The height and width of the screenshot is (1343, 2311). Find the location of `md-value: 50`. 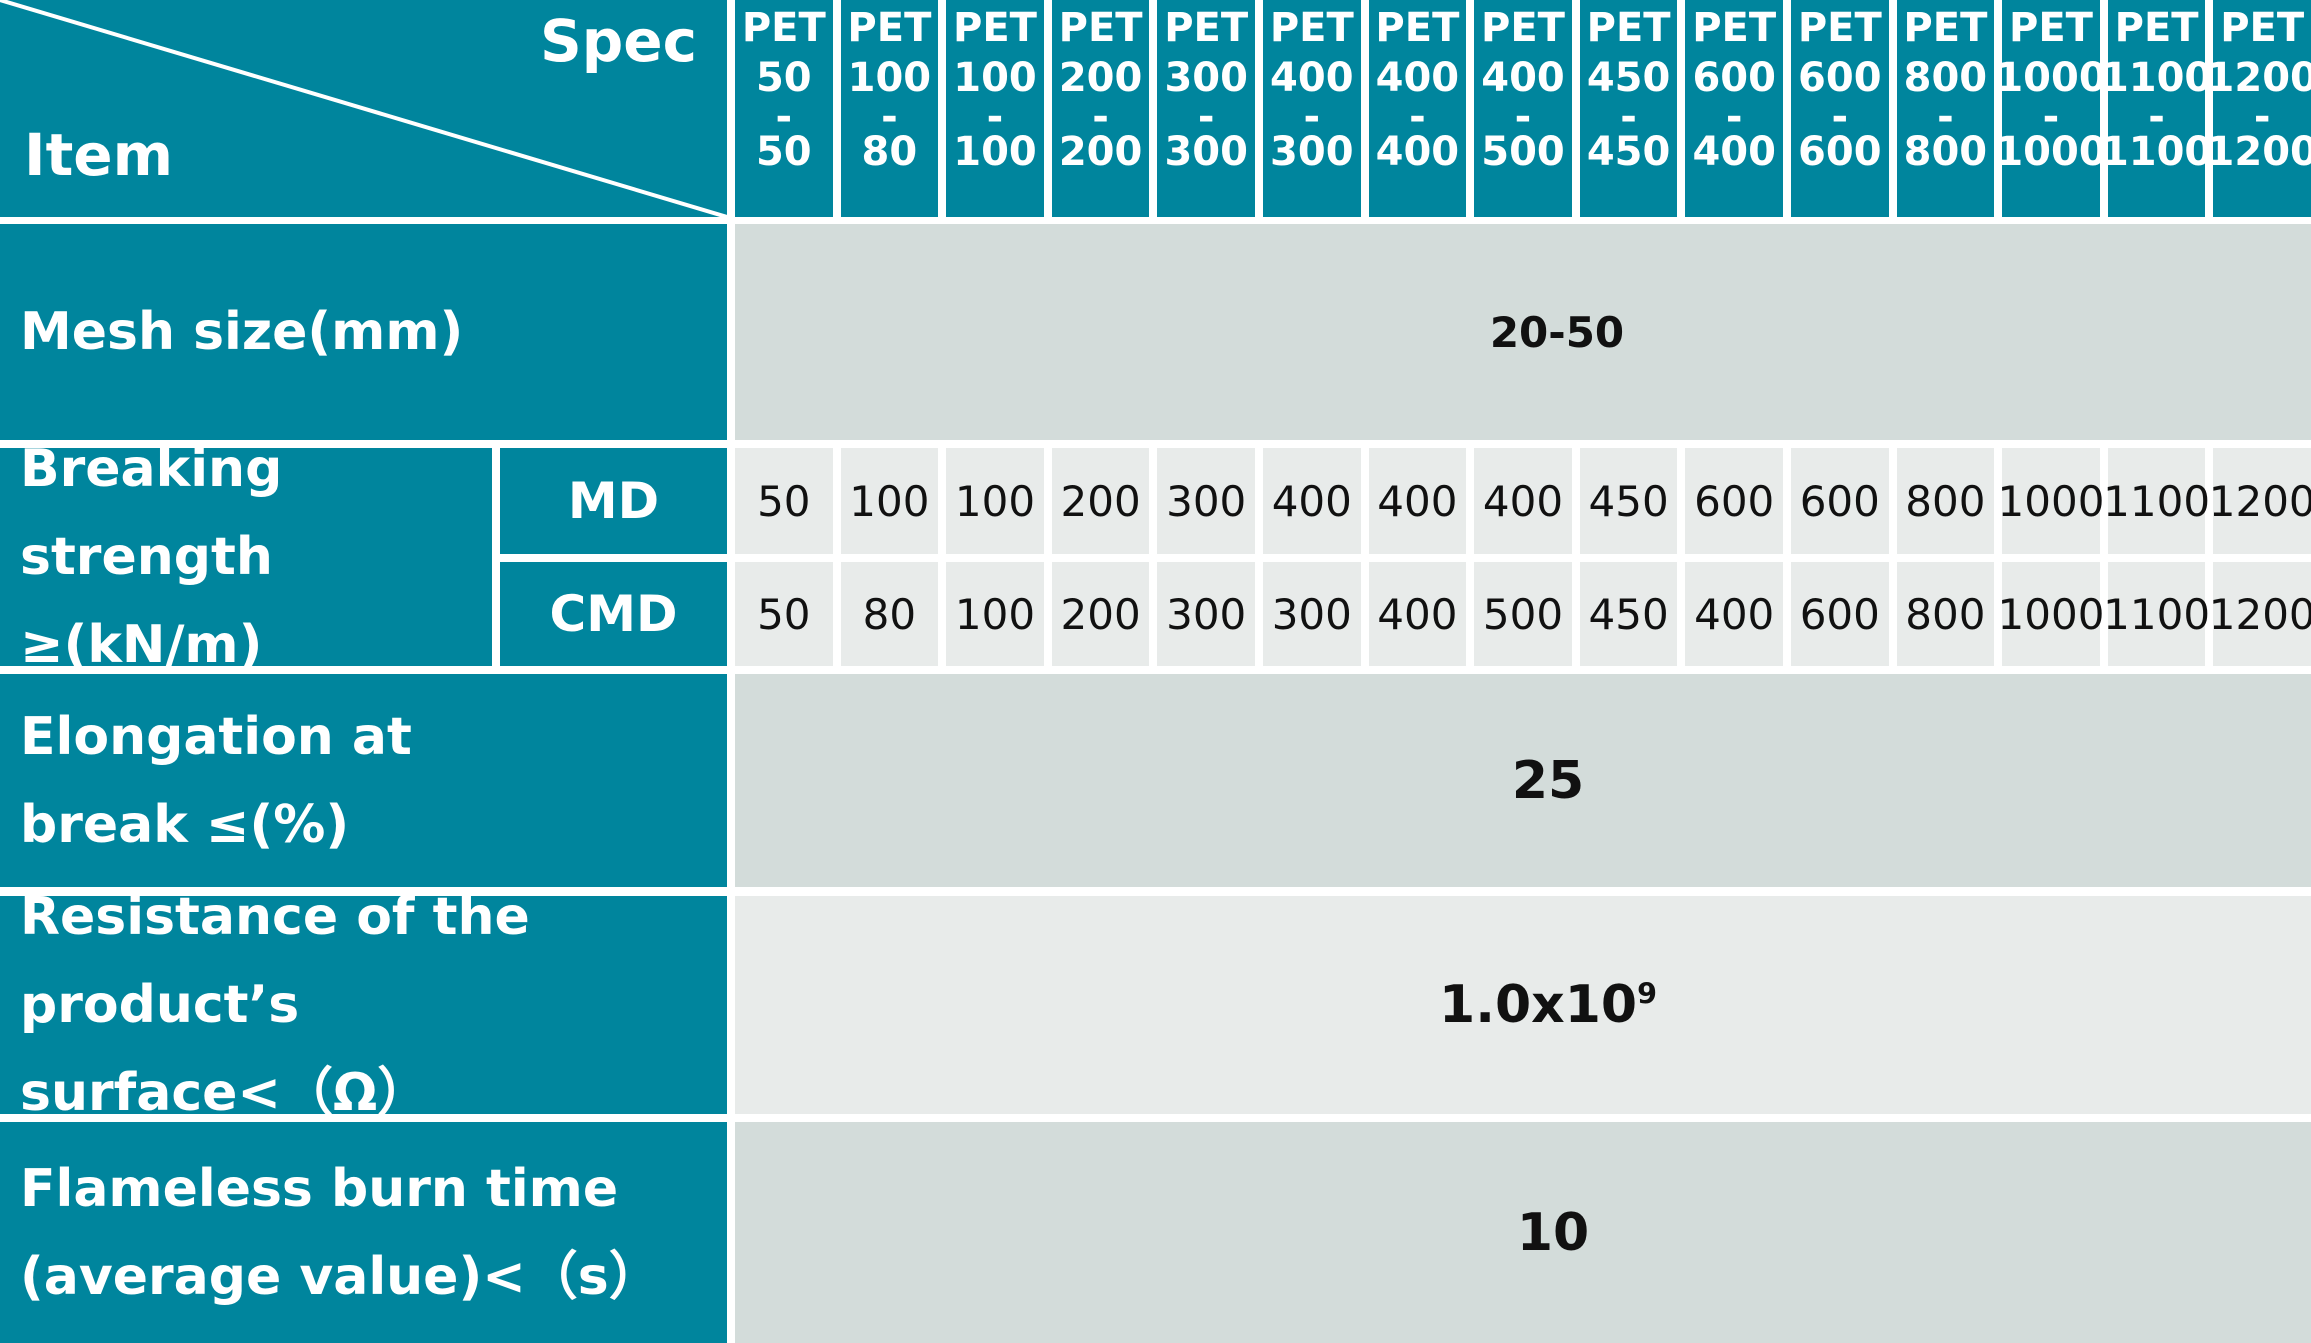

md-value: 50 is located at coordinates (784, 501).